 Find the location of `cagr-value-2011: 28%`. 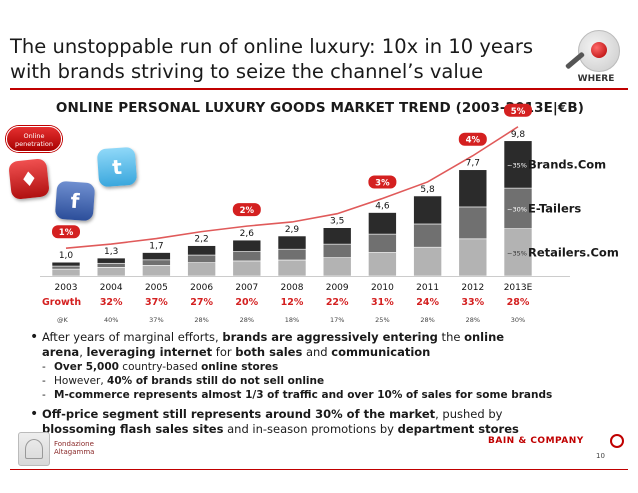

cagr-value-2011: 28% is located at coordinates (427, 320).